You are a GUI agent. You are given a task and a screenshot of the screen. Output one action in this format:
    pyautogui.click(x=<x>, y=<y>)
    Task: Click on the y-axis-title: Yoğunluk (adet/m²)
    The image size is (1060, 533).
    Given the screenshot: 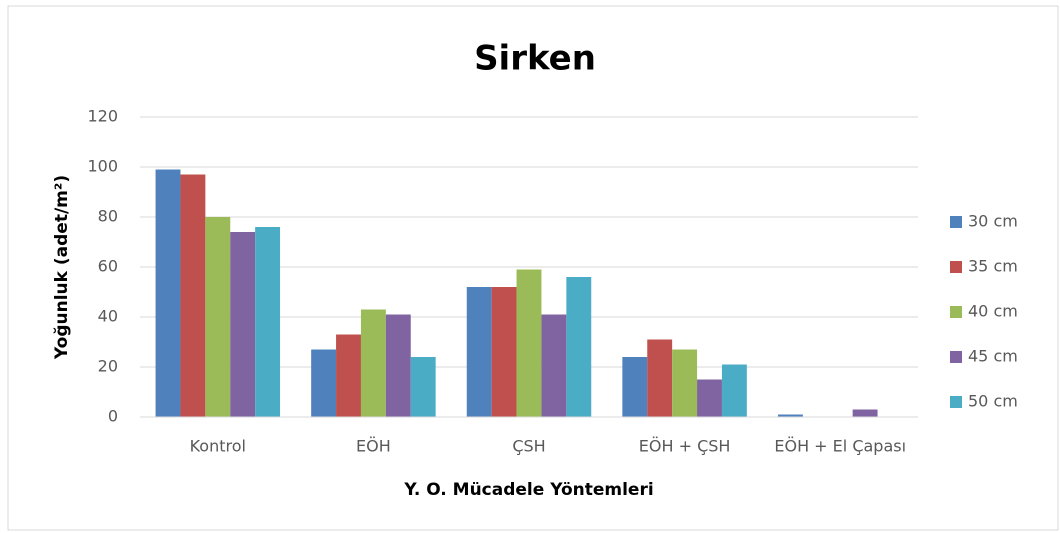 What is the action you would take?
    pyautogui.click(x=62, y=267)
    